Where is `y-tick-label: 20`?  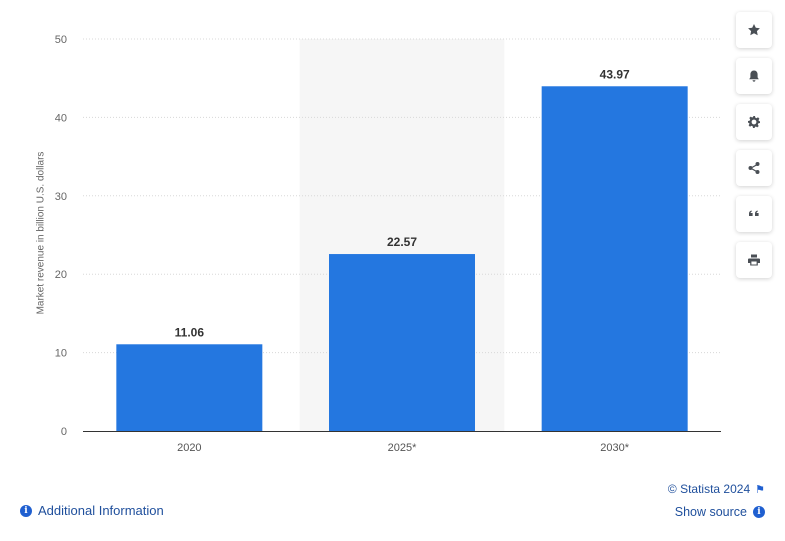 y-tick-label: 20 is located at coordinates (61, 275).